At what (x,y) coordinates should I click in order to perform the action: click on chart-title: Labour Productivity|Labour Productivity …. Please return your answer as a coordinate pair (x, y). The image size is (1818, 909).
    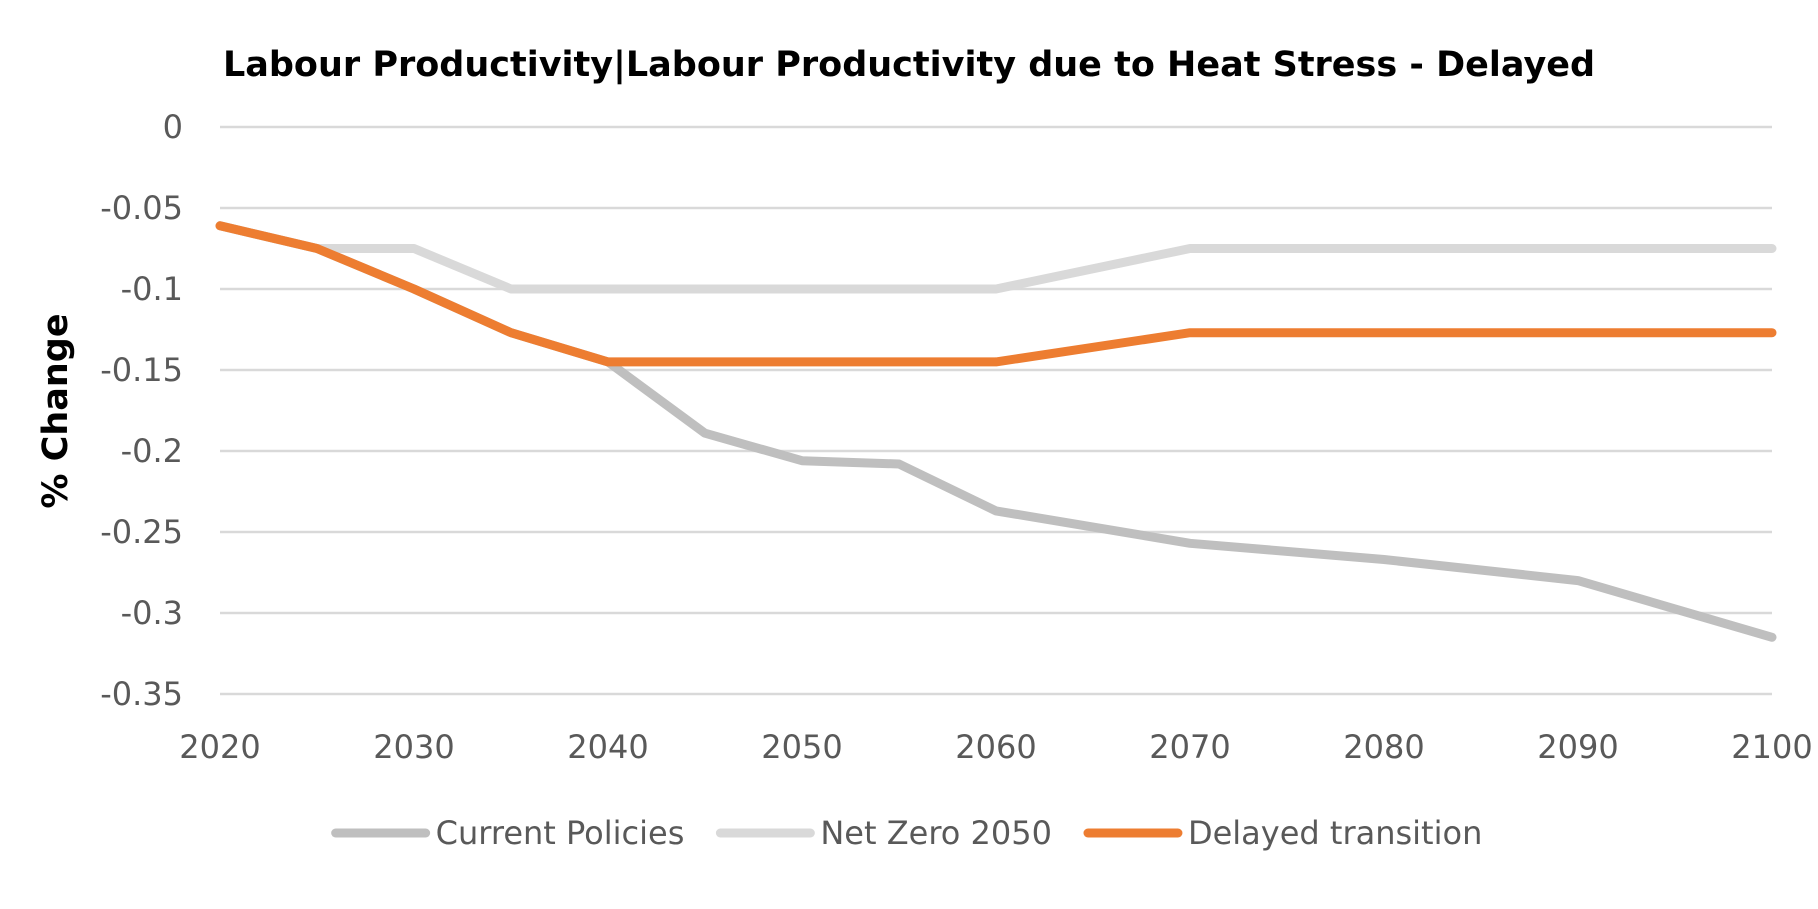
    Looking at the image, I should click on (909, 65).